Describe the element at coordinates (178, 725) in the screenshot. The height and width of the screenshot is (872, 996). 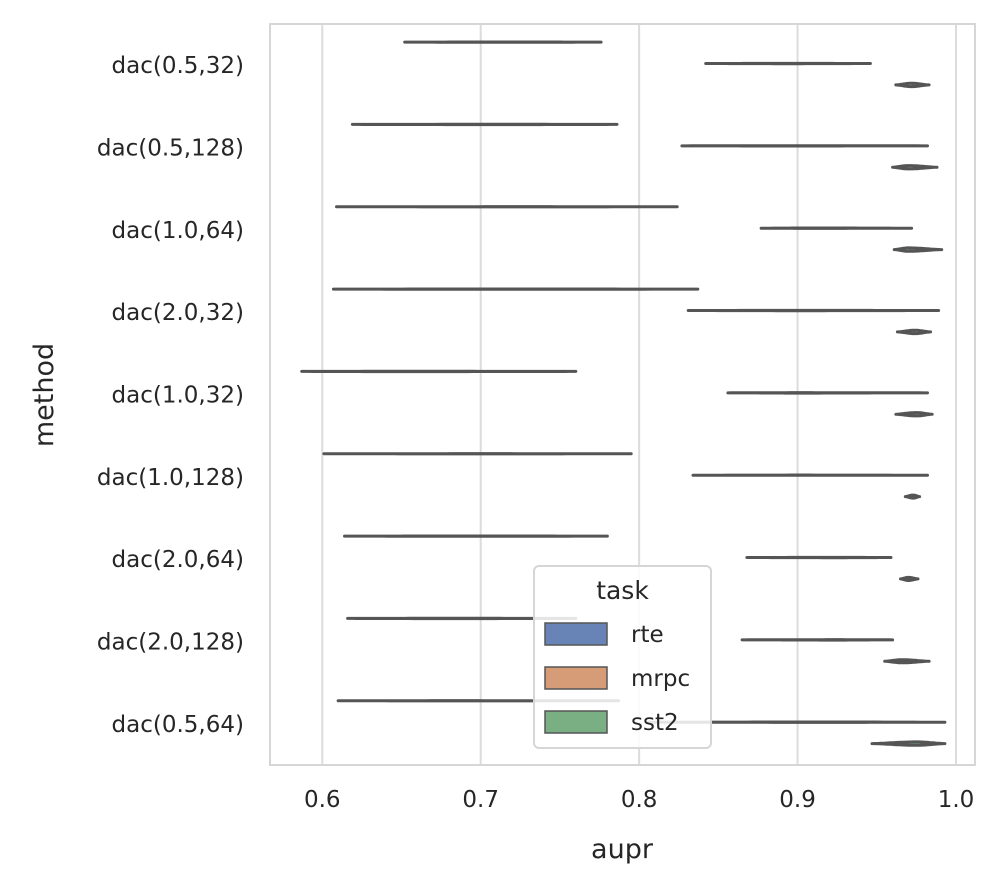
I see `y-tick-label: dac(0.5,64)` at that location.